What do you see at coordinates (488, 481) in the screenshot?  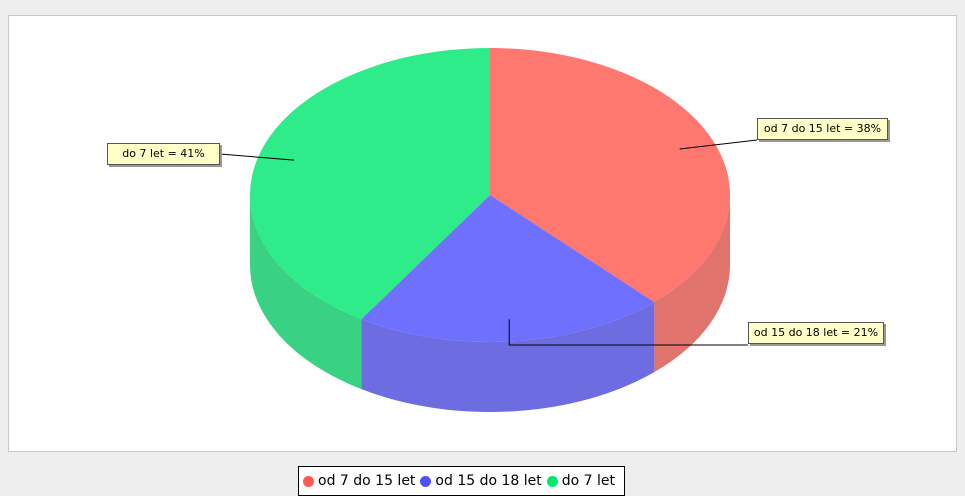 I see `legend-label: od 15 do 18 let` at bounding box center [488, 481].